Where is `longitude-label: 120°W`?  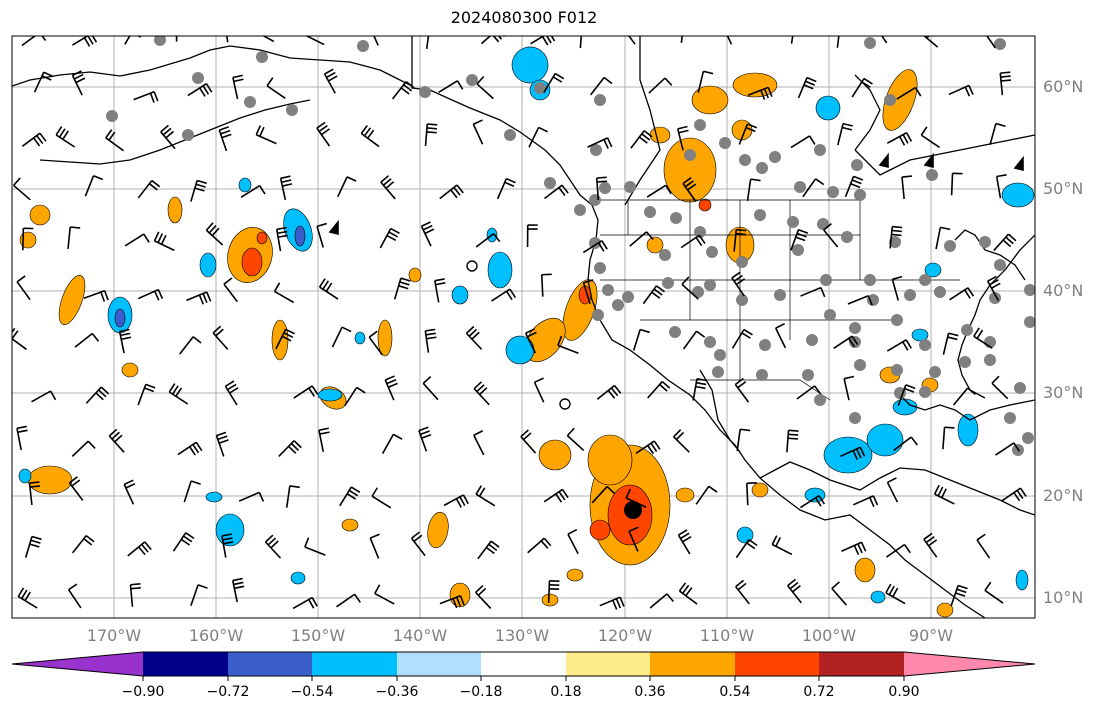 longitude-label: 120°W is located at coordinates (625, 635).